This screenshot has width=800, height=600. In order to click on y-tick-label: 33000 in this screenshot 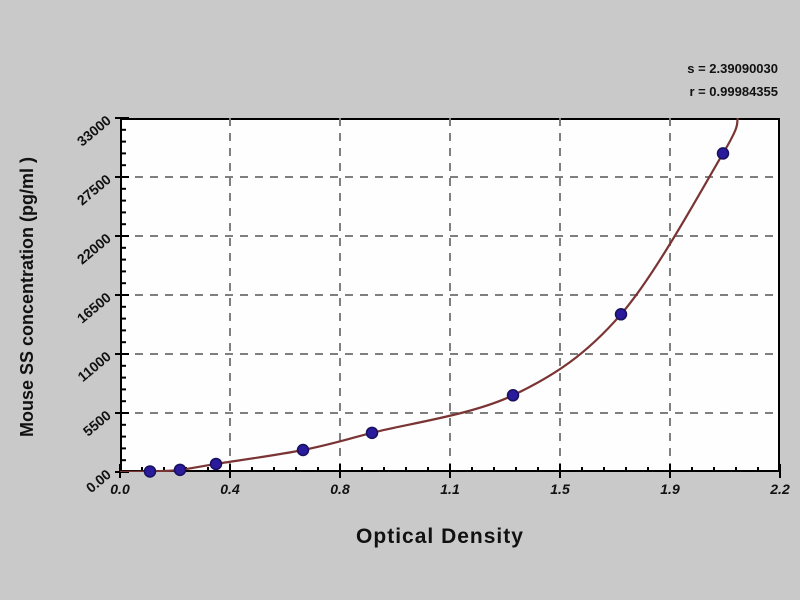, I will do `click(94, 130)`.